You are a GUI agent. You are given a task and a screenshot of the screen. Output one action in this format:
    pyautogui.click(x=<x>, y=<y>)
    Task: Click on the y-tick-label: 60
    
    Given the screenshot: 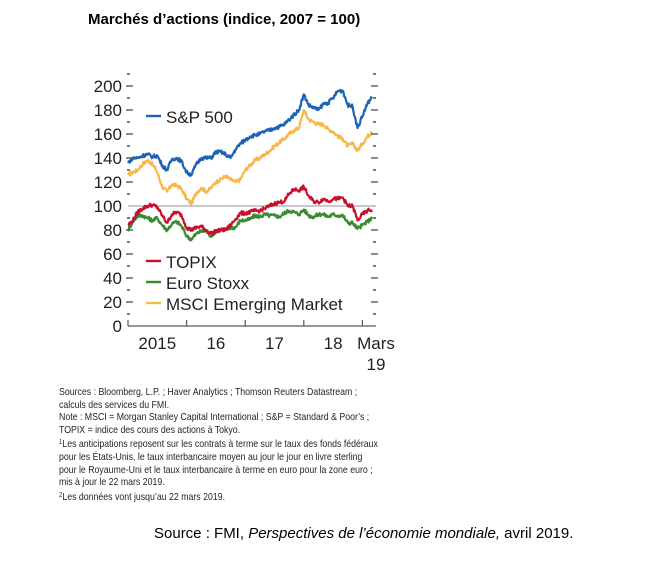 What is the action you would take?
    pyautogui.click(x=112, y=254)
    